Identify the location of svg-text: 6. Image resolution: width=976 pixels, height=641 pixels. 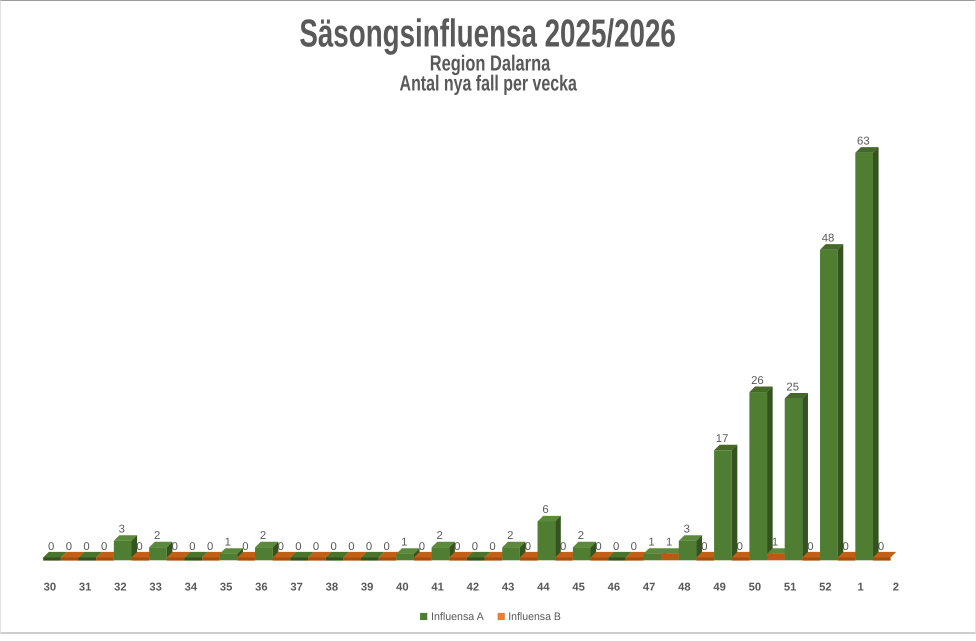
(545, 510).